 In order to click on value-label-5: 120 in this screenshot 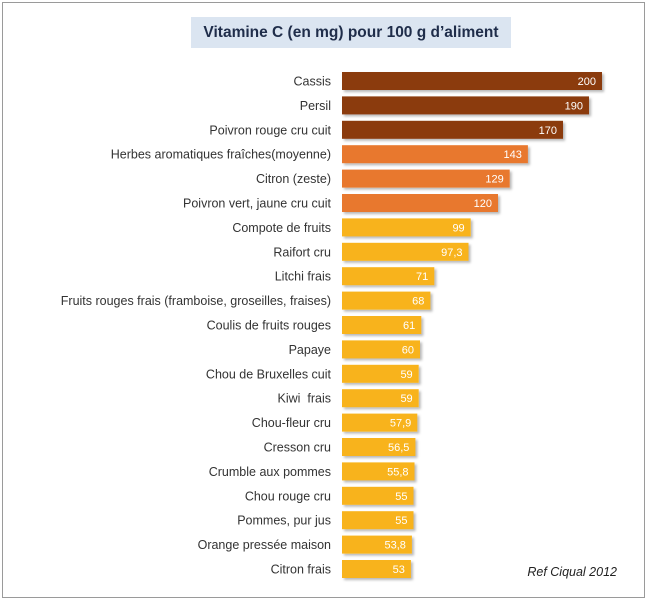, I will do `click(483, 204)`.